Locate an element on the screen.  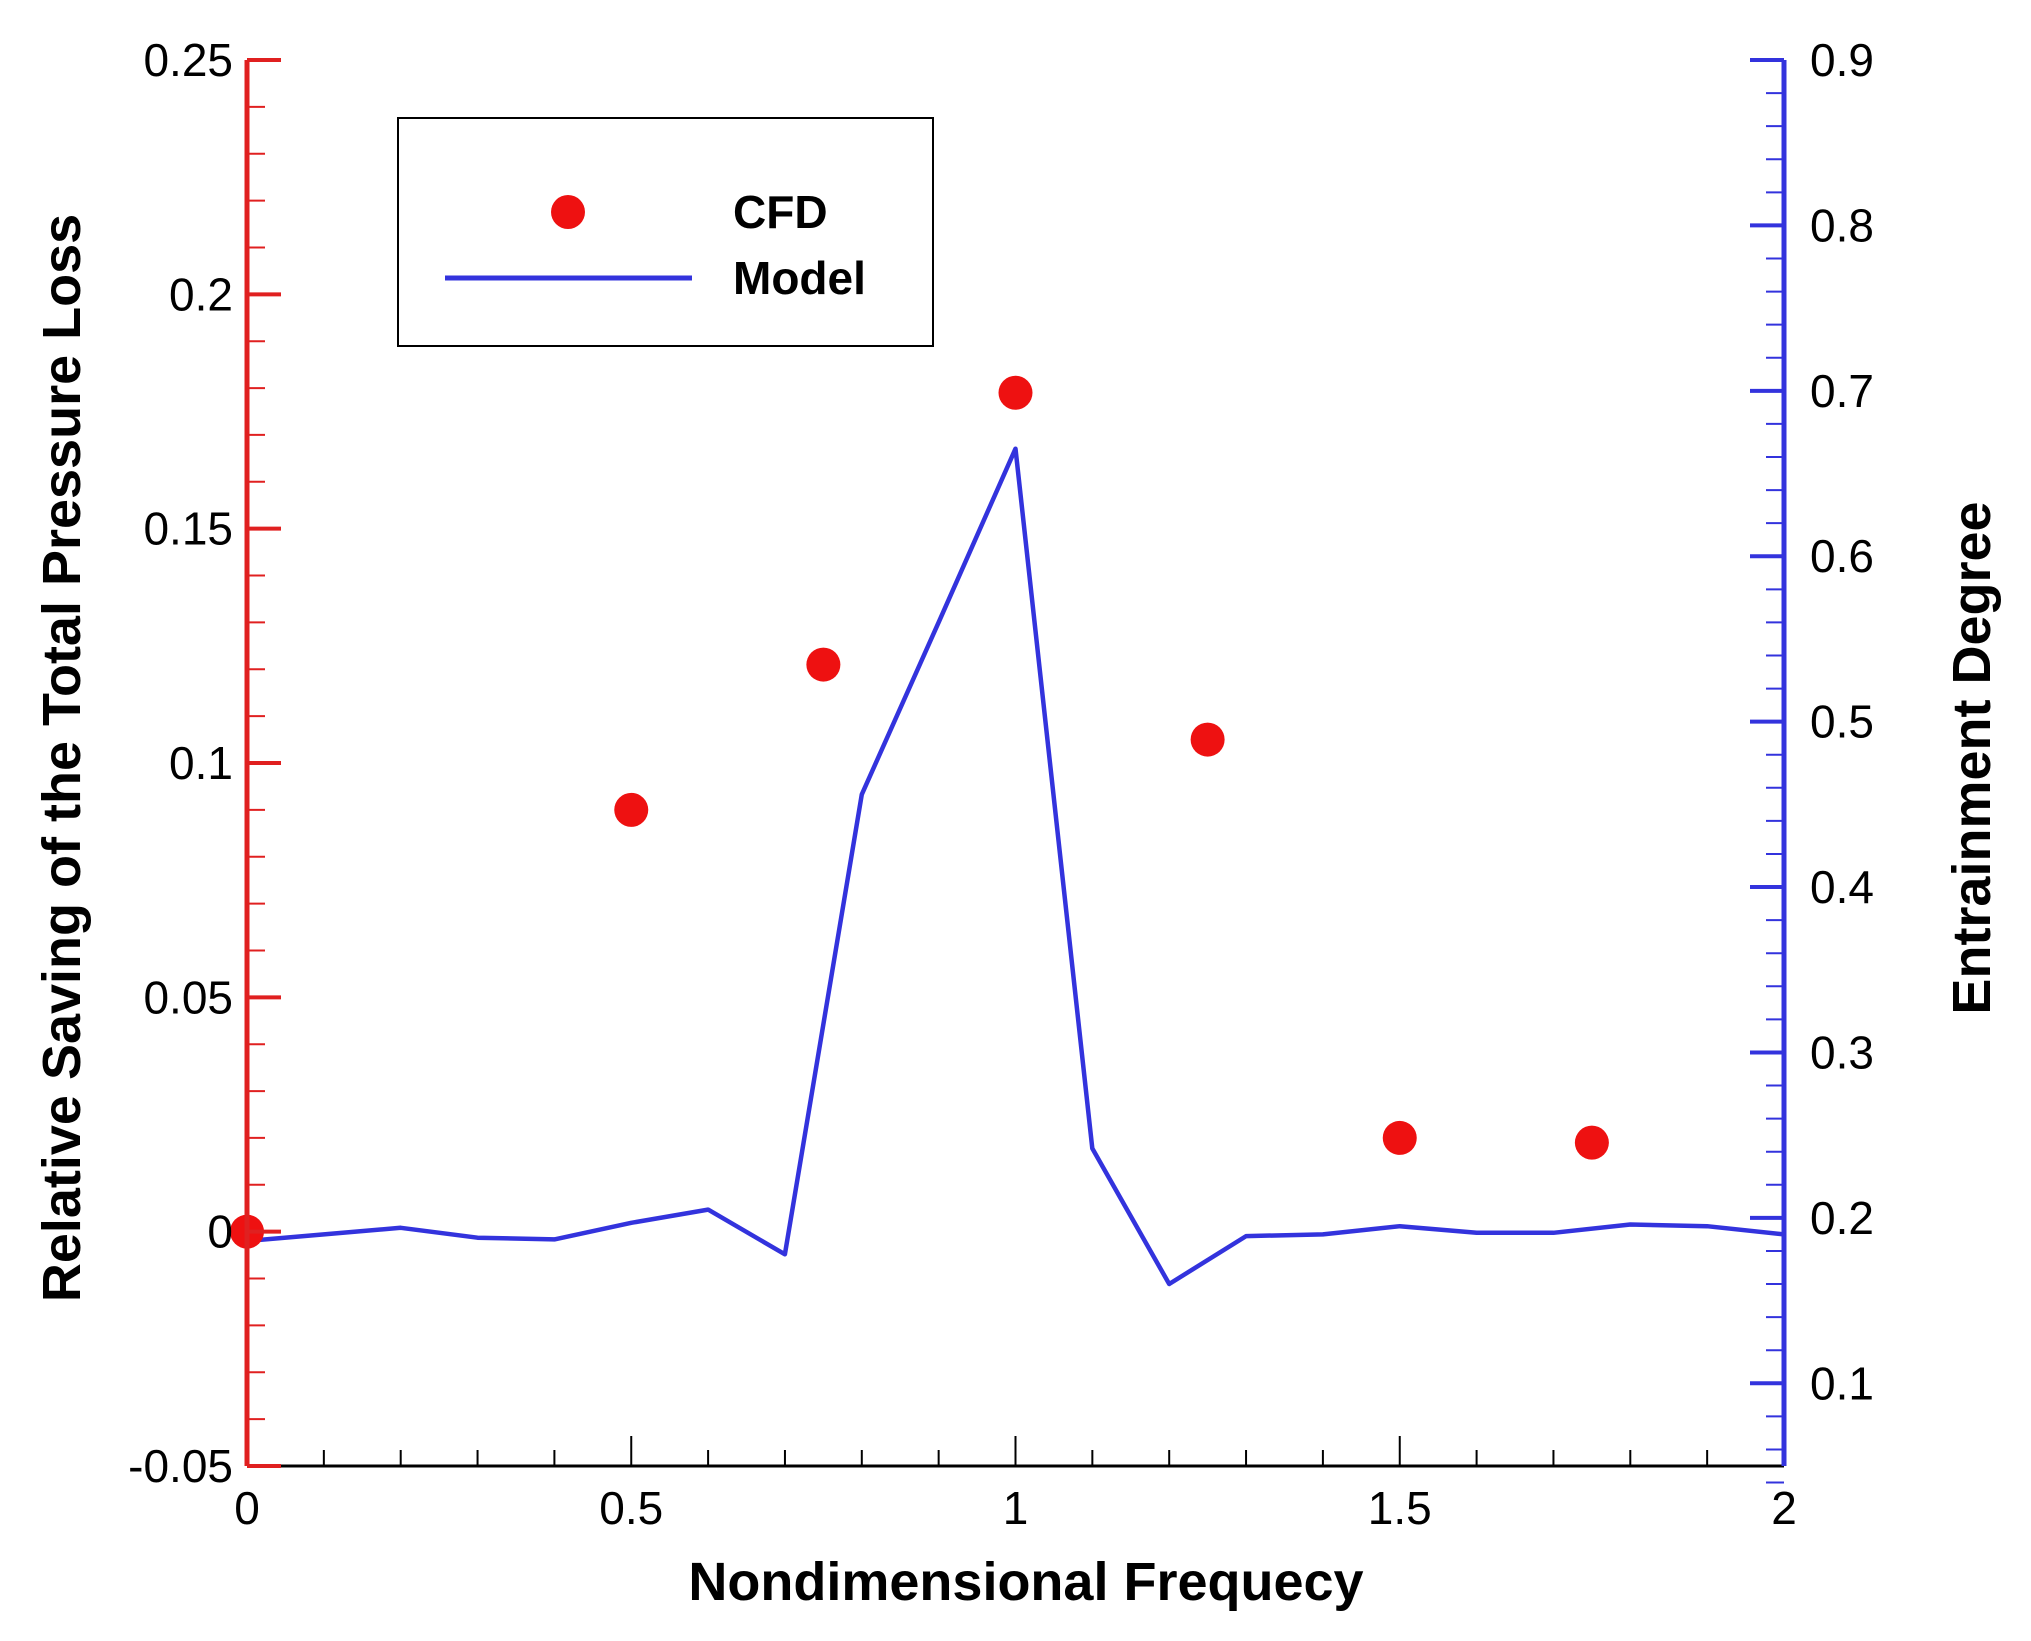
y-tick-label: 0.25 is located at coordinates (188, 60).